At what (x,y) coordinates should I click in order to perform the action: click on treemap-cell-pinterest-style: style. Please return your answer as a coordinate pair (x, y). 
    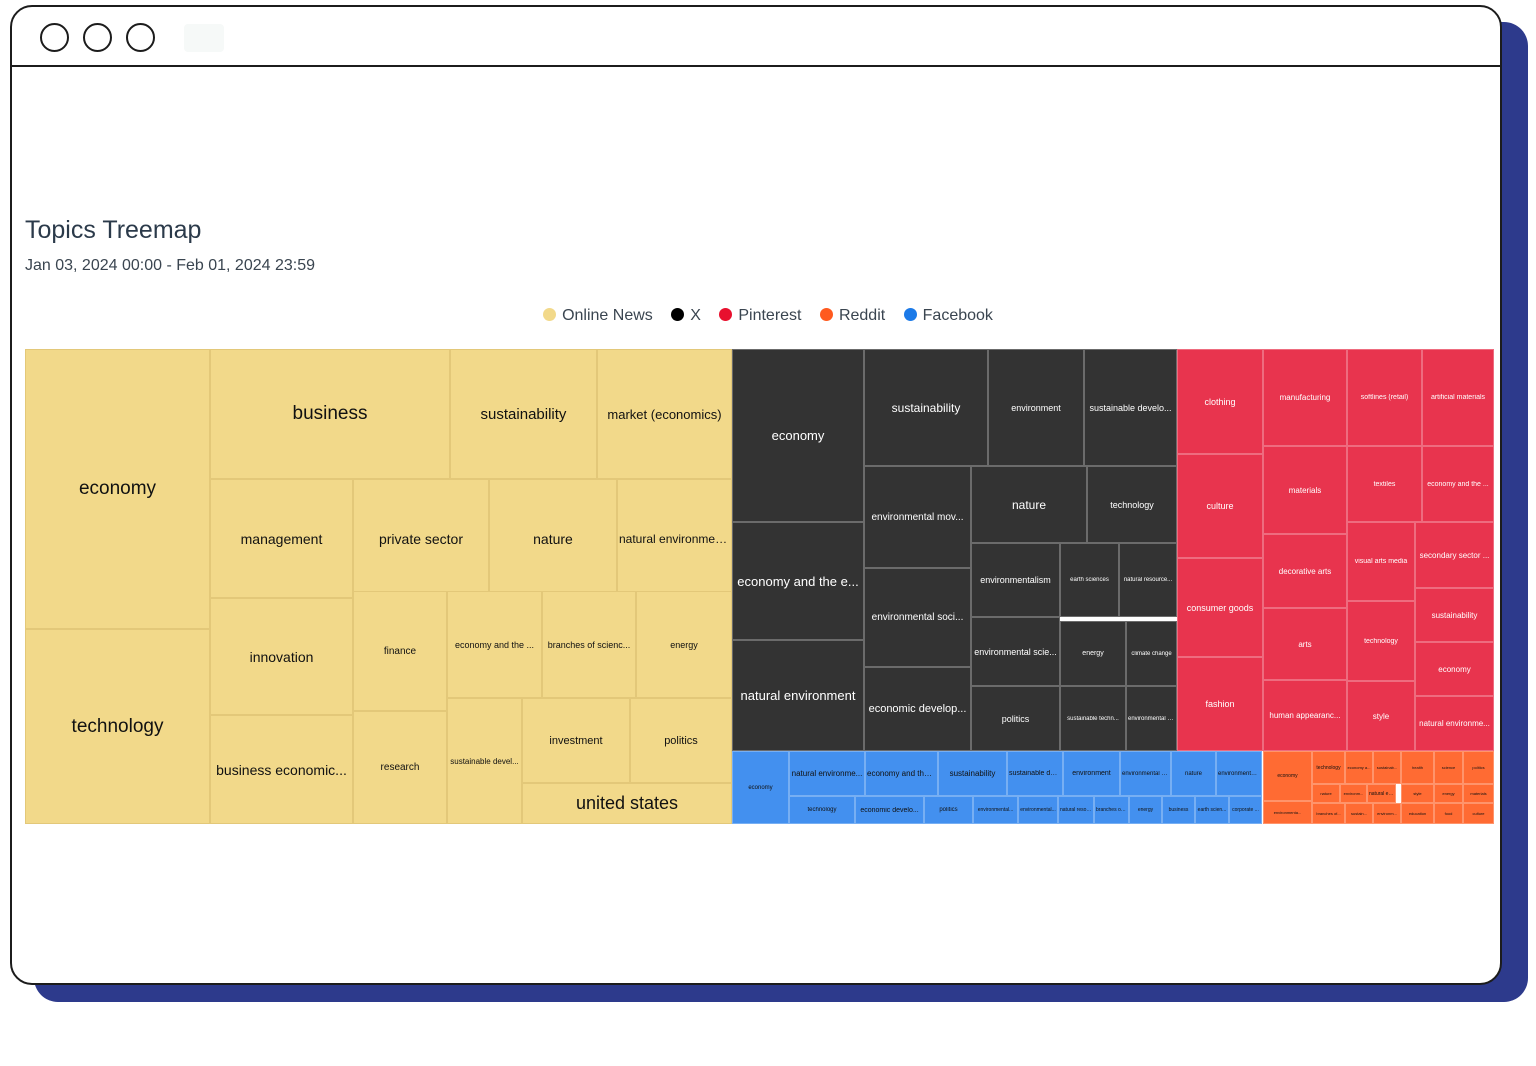
    Looking at the image, I should click on (1381, 716).